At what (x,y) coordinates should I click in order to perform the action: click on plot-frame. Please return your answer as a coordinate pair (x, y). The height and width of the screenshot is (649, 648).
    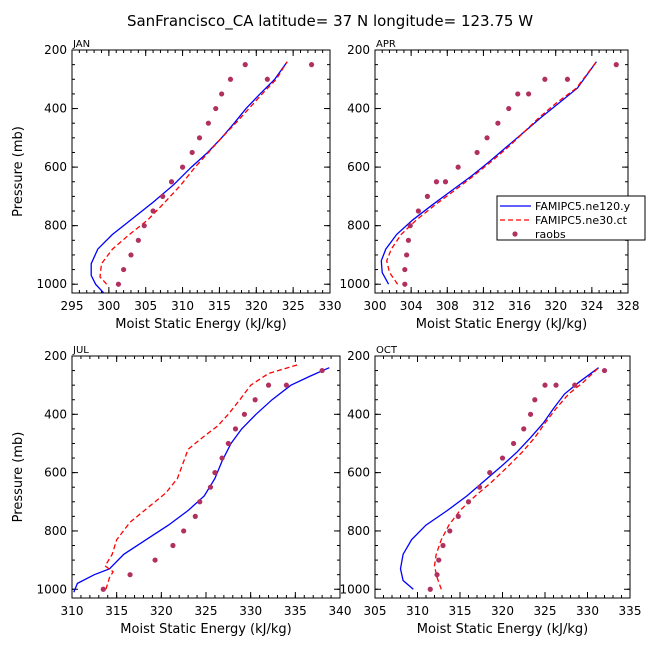
    Looking at the image, I should click on (501, 171).